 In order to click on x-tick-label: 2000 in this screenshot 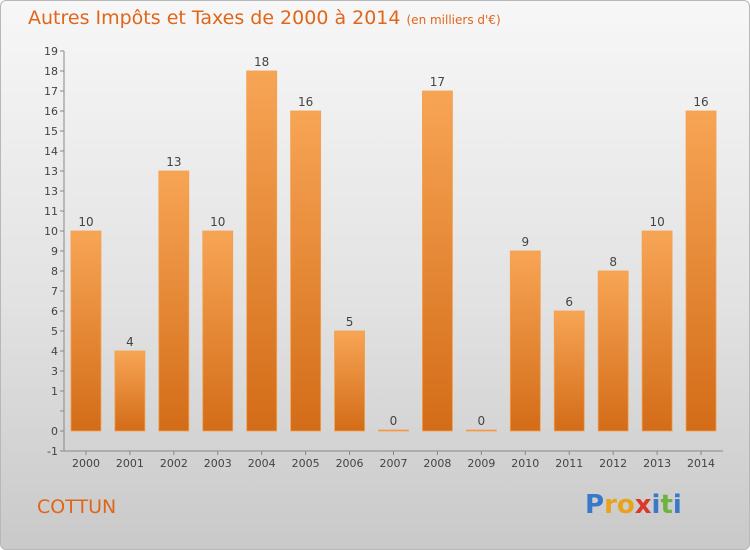, I will do `click(86, 463)`.